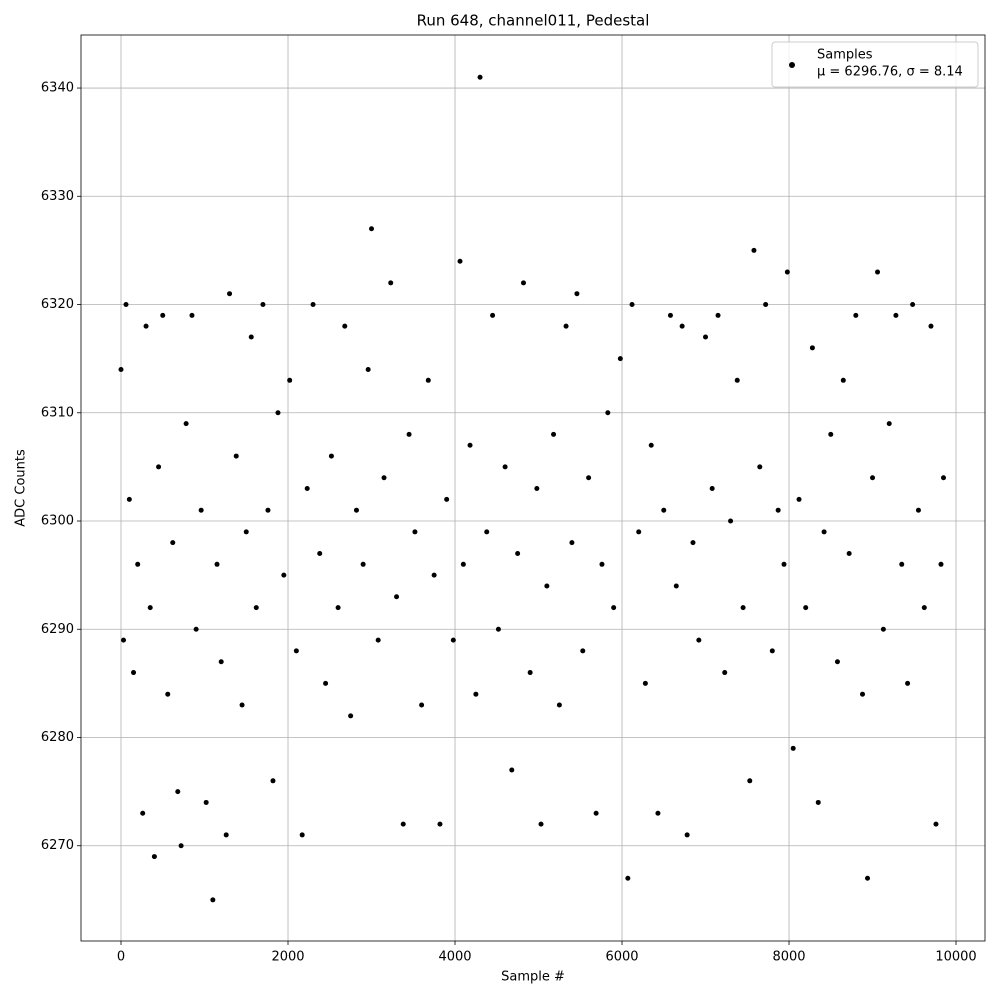  I want to click on x-axis-label: Sample #, so click(533, 977).